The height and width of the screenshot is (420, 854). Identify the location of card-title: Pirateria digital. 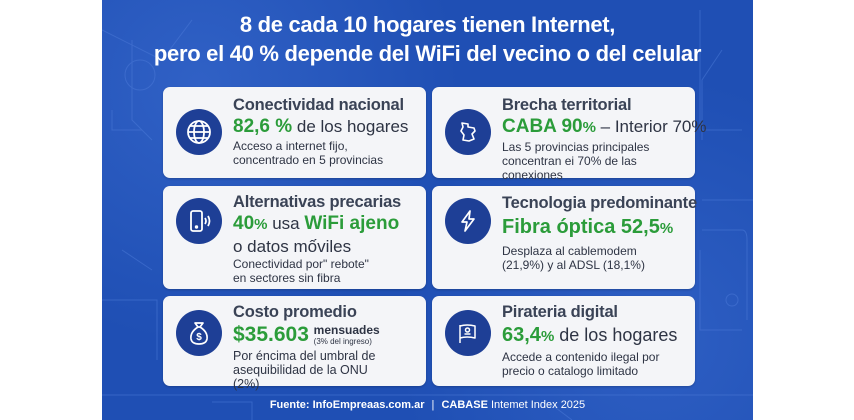
(560, 312).